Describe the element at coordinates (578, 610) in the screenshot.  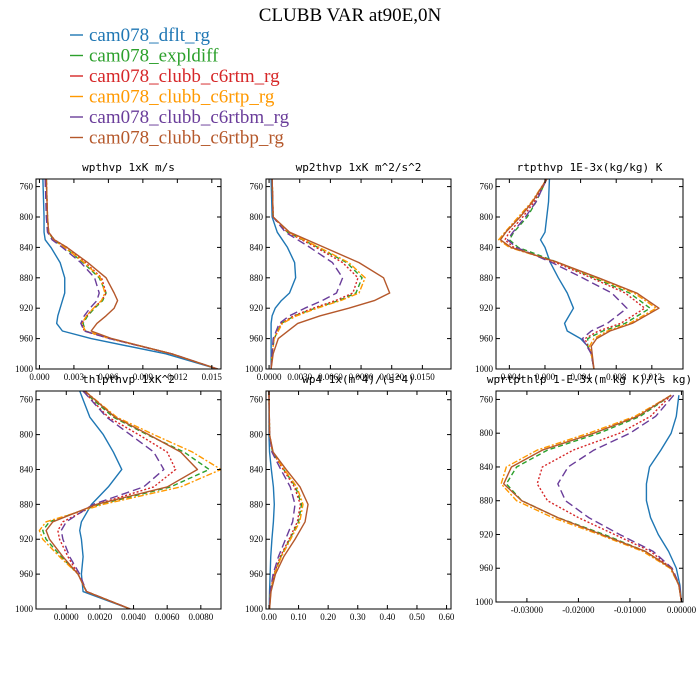
I see `x-tick-label: -0.02000` at that location.